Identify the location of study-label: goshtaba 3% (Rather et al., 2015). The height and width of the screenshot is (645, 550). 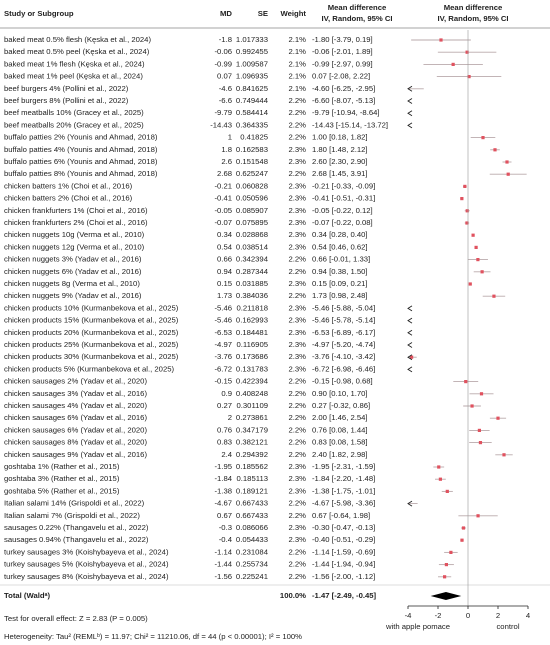
(62, 478).